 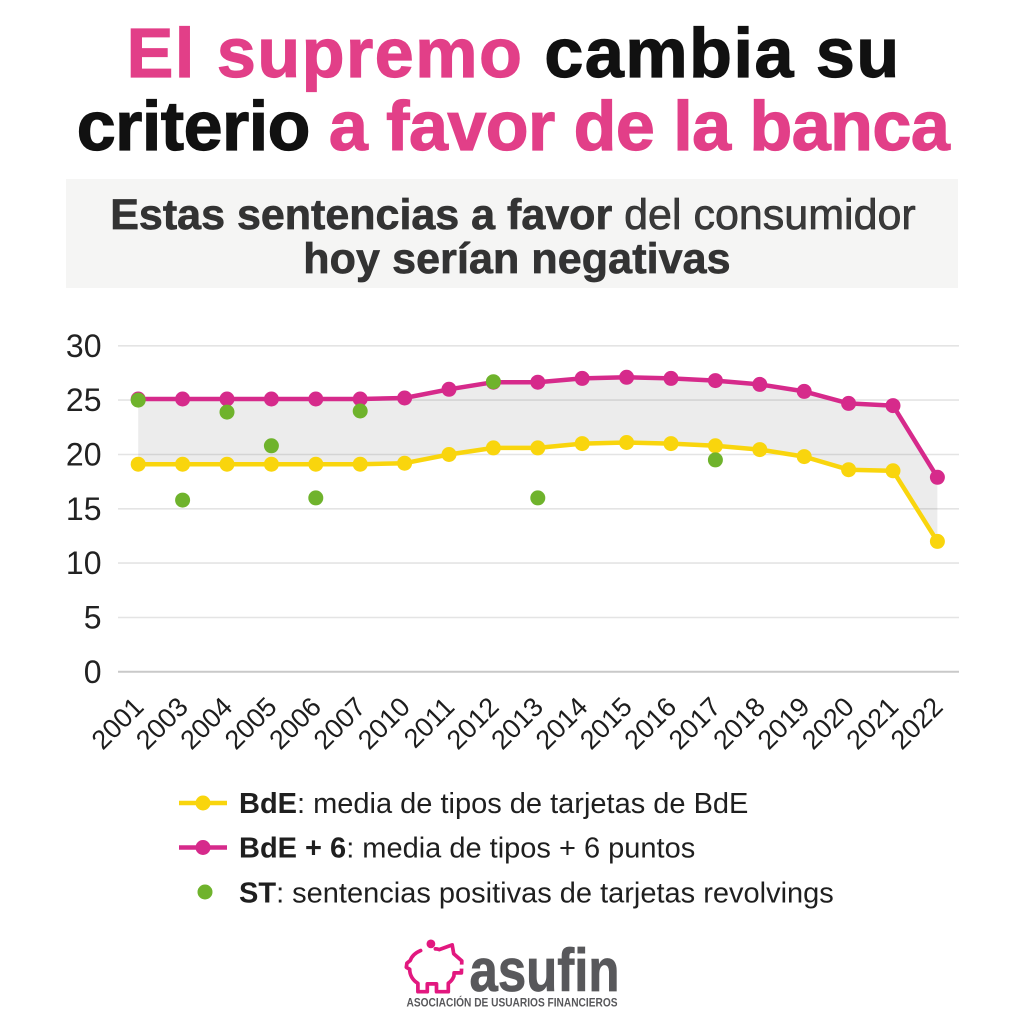 I want to click on svg-text: 5, so click(x=93, y=618).